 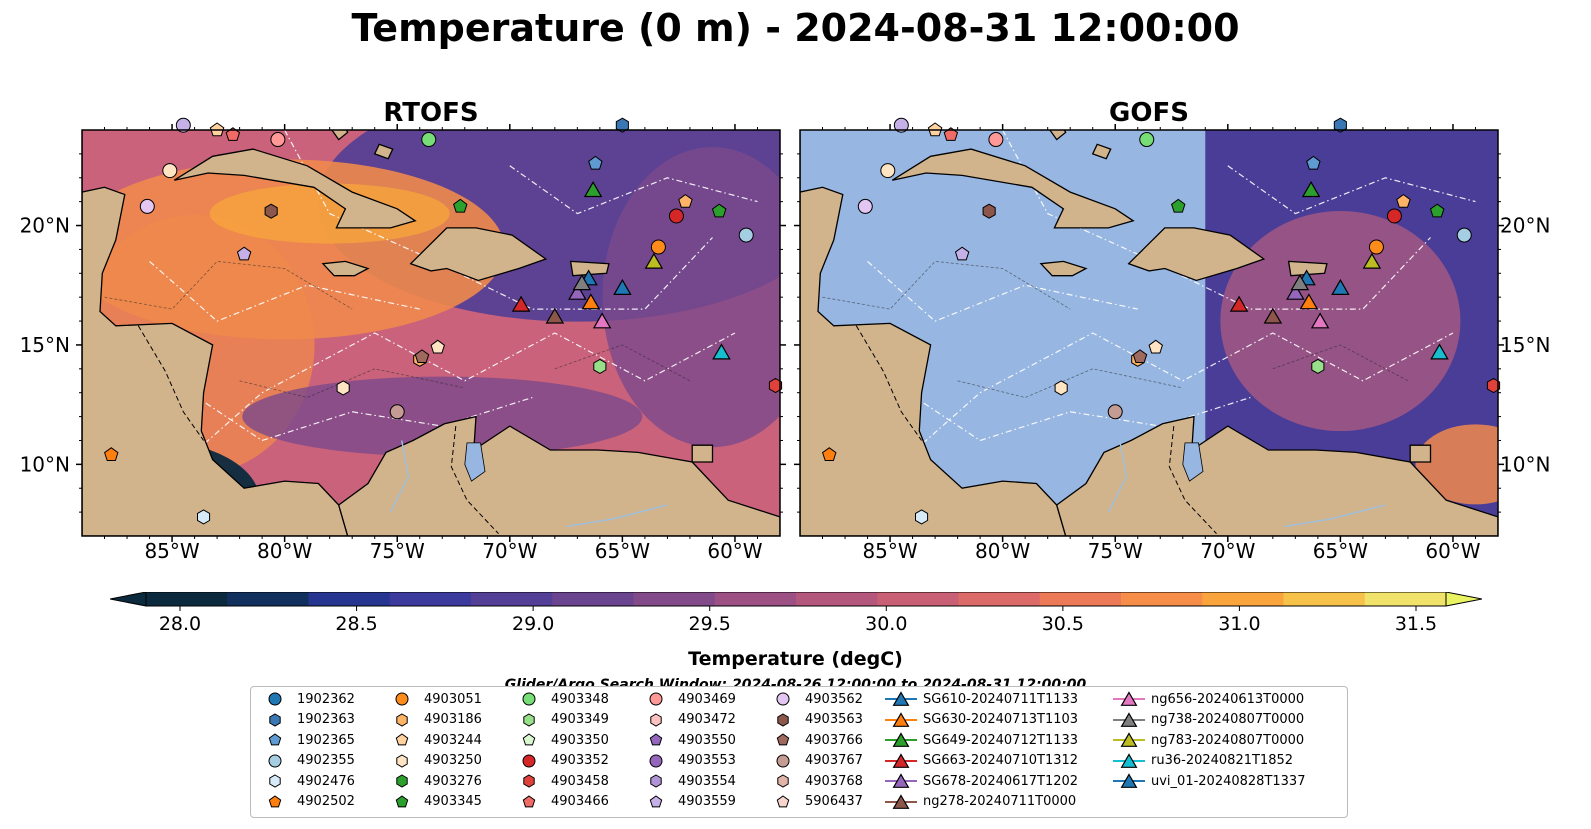 I want to click on legend-label: 4903553, so click(x=707, y=760).